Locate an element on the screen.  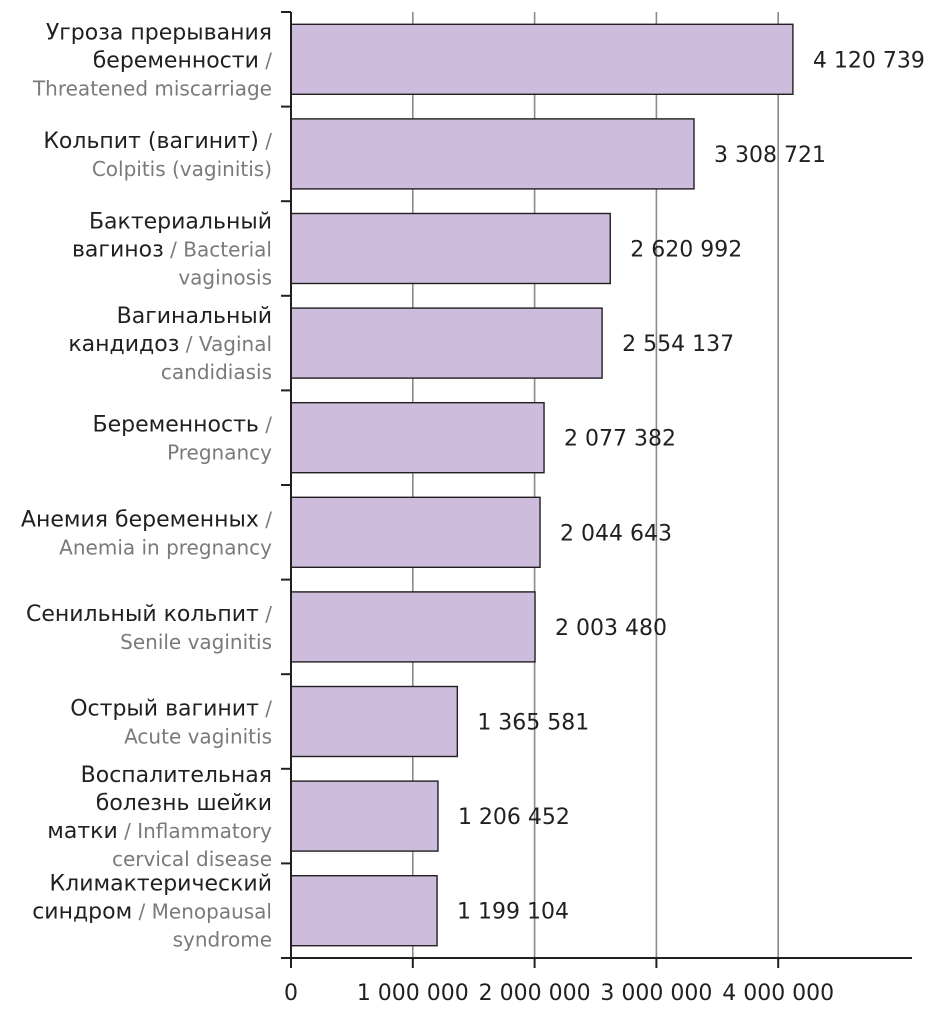
category-label-ru: Воспалительная is located at coordinates (176, 775).